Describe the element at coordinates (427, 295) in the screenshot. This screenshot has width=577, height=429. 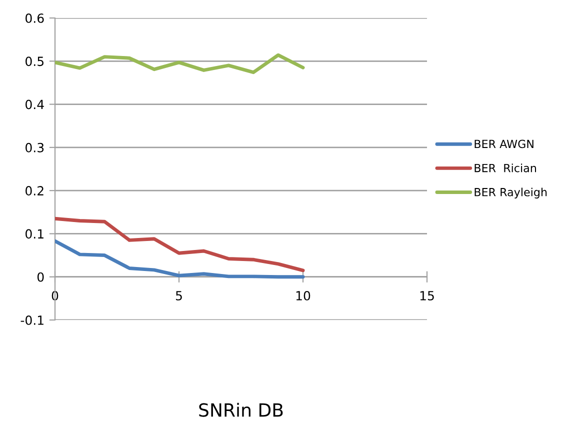
I see `x-tick-label: 15` at that location.